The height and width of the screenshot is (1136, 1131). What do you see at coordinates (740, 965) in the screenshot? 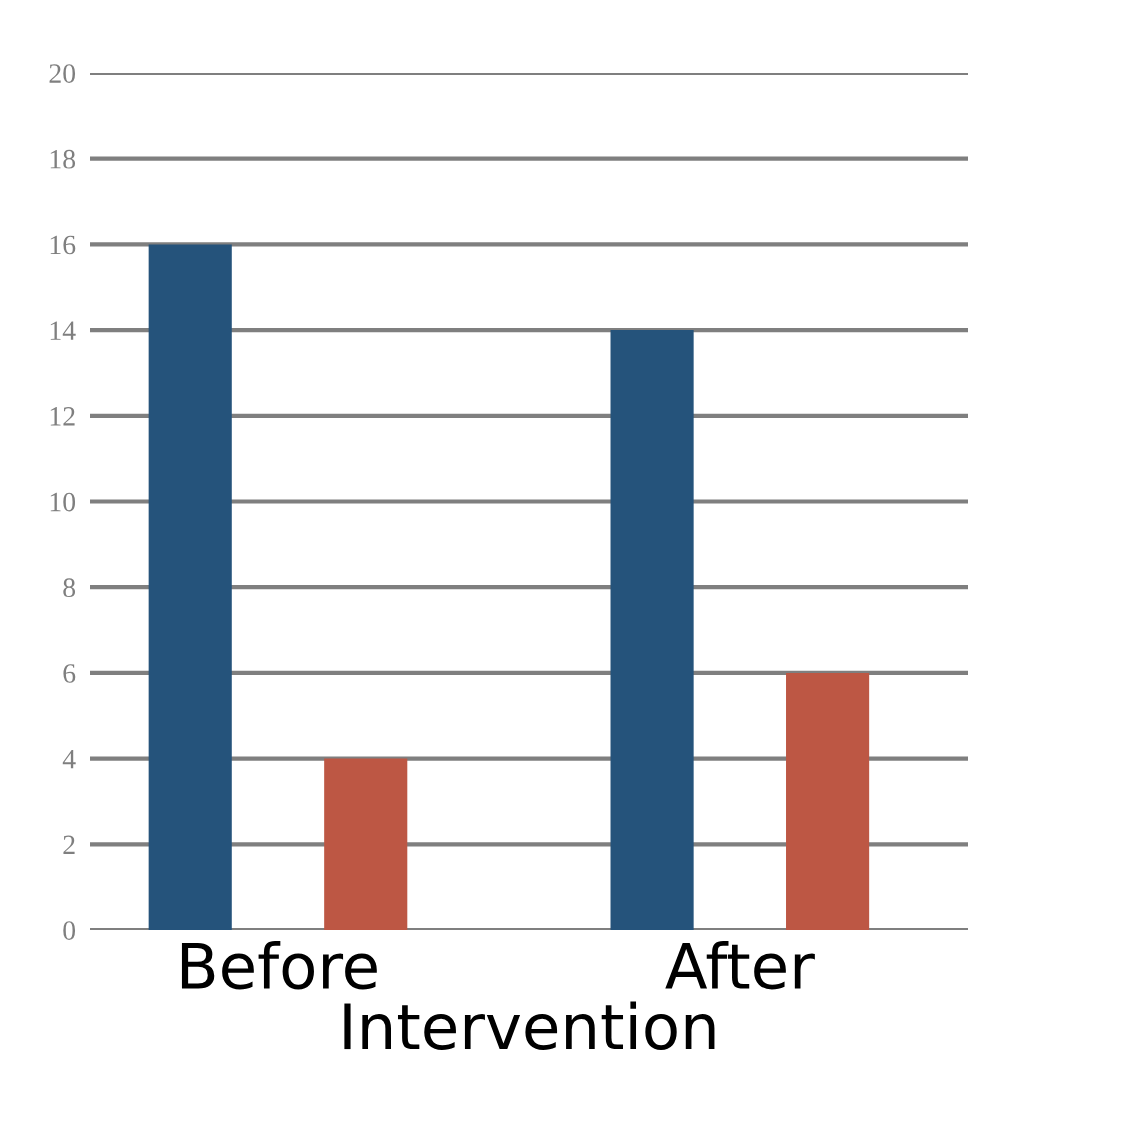
I see `x-tick-label: After` at bounding box center [740, 965].